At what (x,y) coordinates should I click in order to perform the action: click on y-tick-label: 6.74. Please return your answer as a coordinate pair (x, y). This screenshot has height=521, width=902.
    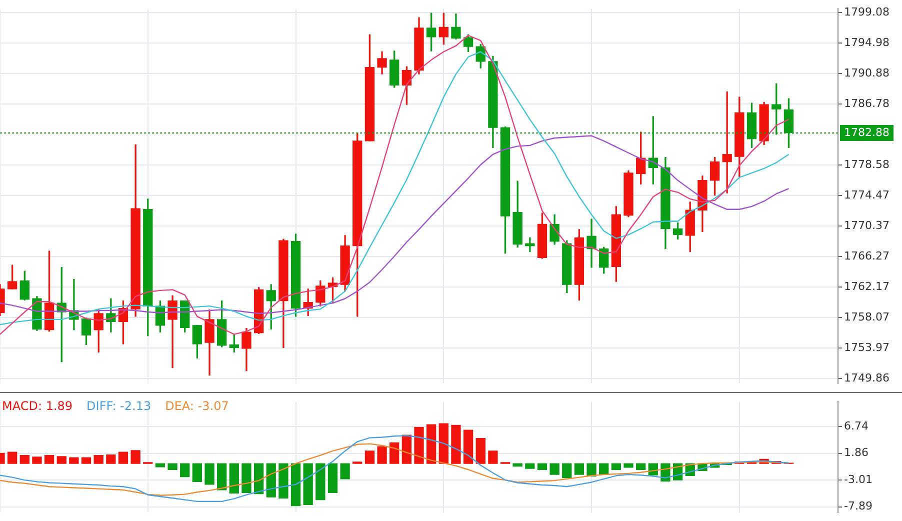
    Looking at the image, I should click on (856, 425).